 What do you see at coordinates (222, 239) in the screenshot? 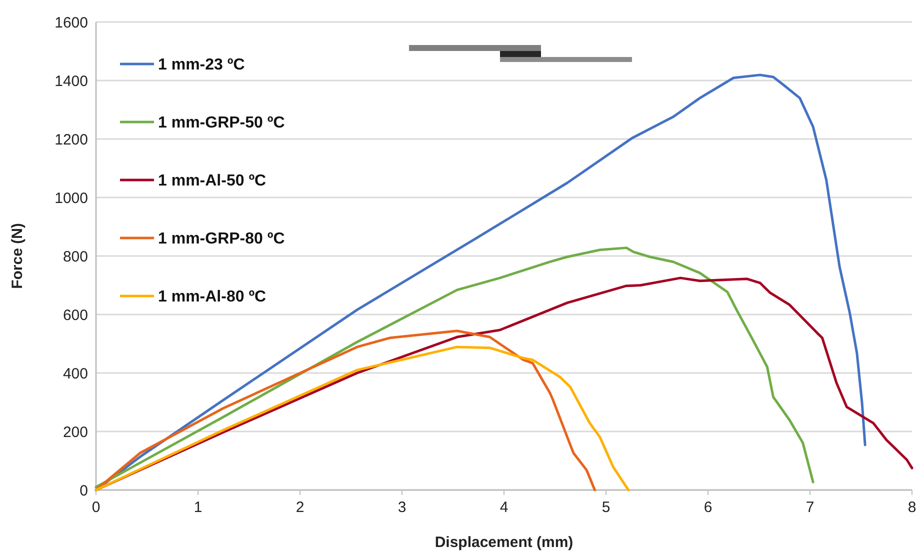
I see `legend-label: 1 mm-GRP-80 ºC` at bounding box center [222, 239].